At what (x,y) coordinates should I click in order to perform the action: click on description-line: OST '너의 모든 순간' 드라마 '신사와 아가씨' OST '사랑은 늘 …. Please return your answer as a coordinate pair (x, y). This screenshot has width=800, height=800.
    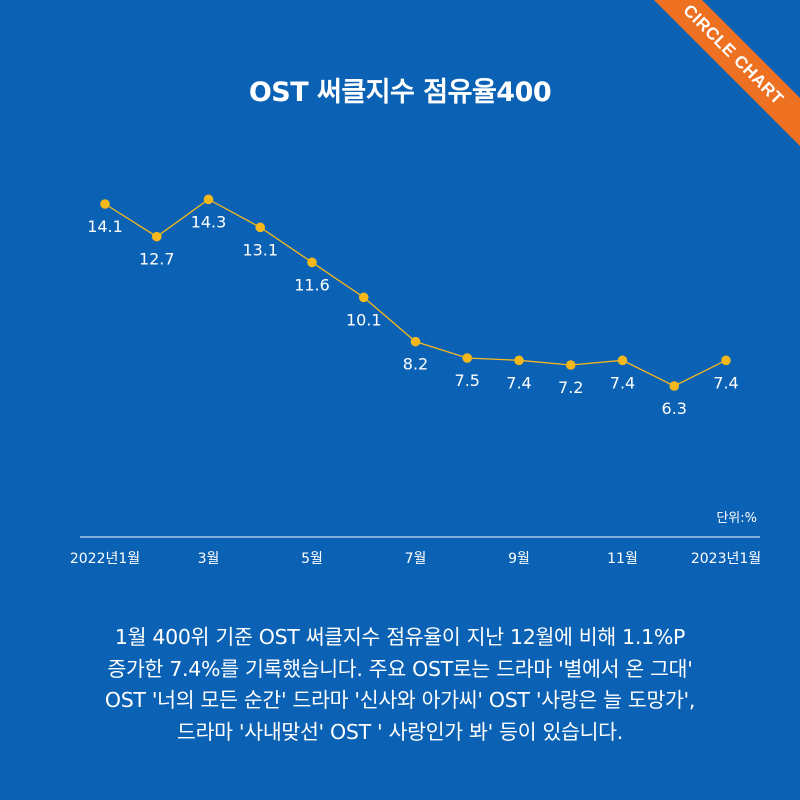
    Looking at the image, I should click on (400, 700).